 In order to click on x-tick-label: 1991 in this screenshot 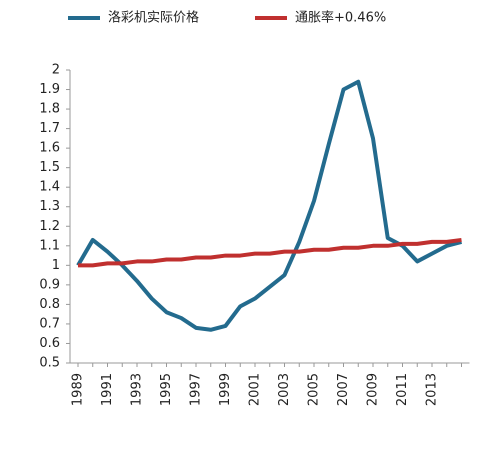, I will do `click(107, 389)`.